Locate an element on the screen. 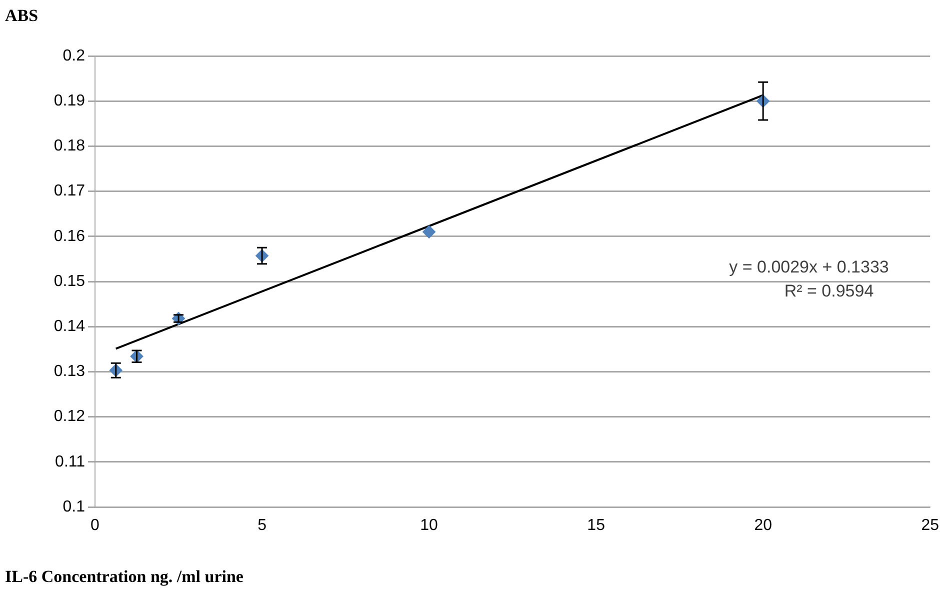 This screenshot has height=606, width=942. y-tick-label: 0.18 is located at coordinates (70, 146).